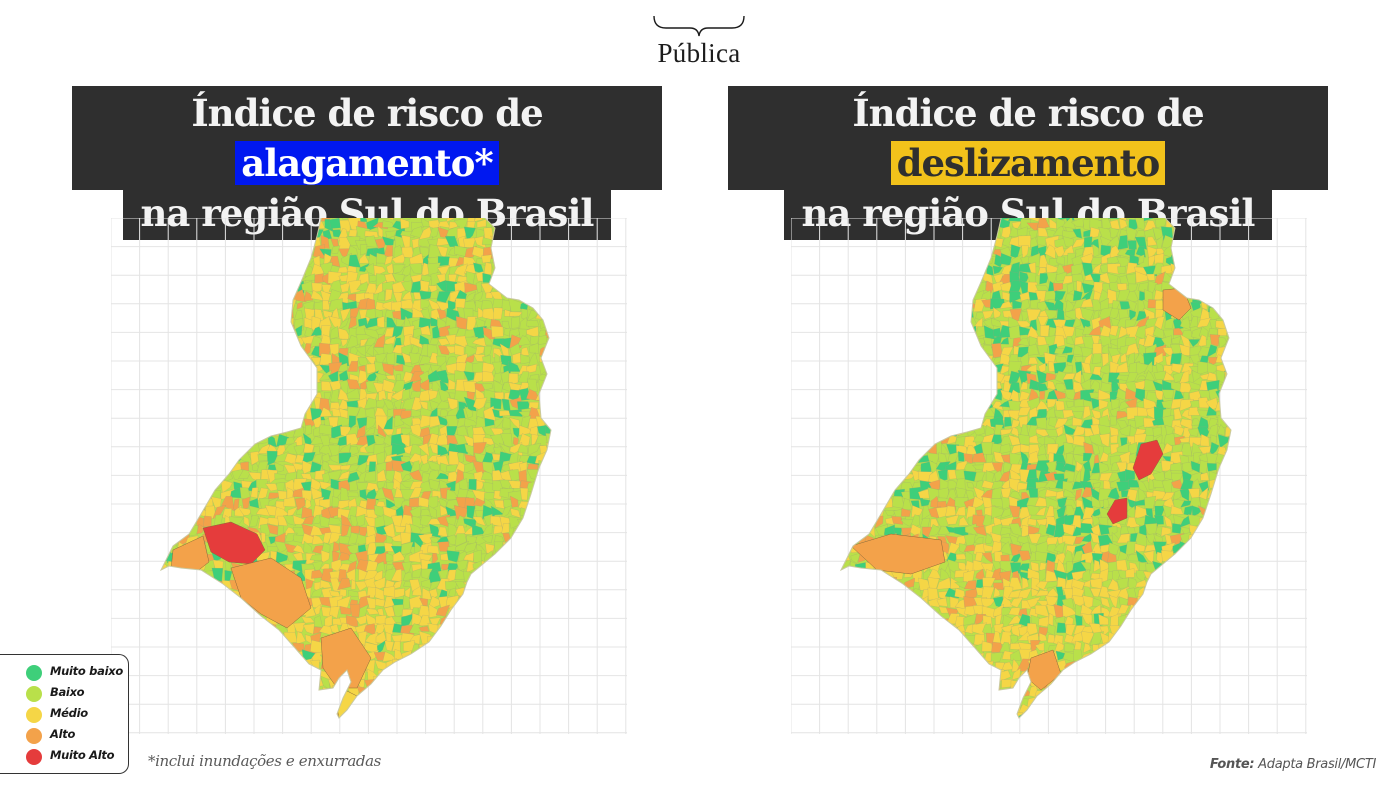 Image resolution: width=1400 pixels, height=788 pixels. I want to click on high-area, so click(346, 658).